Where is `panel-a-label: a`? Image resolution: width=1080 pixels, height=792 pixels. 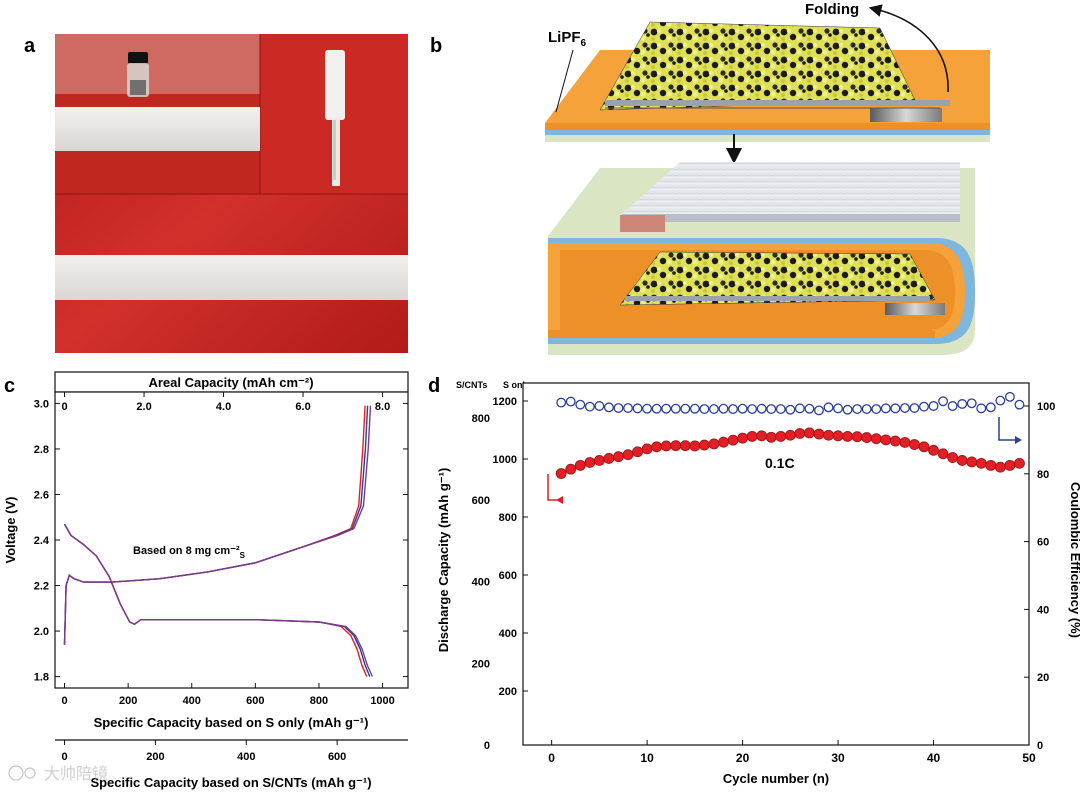 panel-a-label: a is located at coordinates (30, 46).